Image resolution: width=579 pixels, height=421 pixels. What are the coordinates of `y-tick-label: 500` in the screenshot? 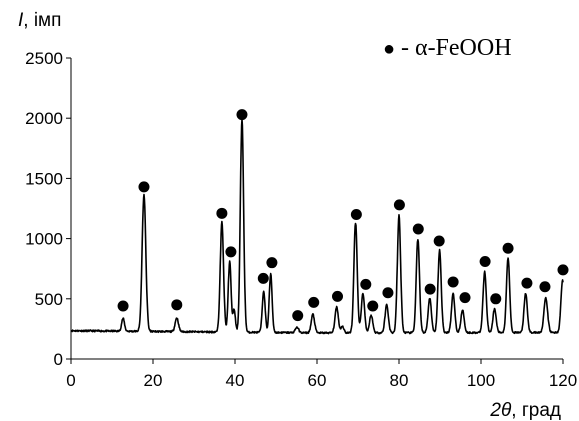 It's located at (49, 299).